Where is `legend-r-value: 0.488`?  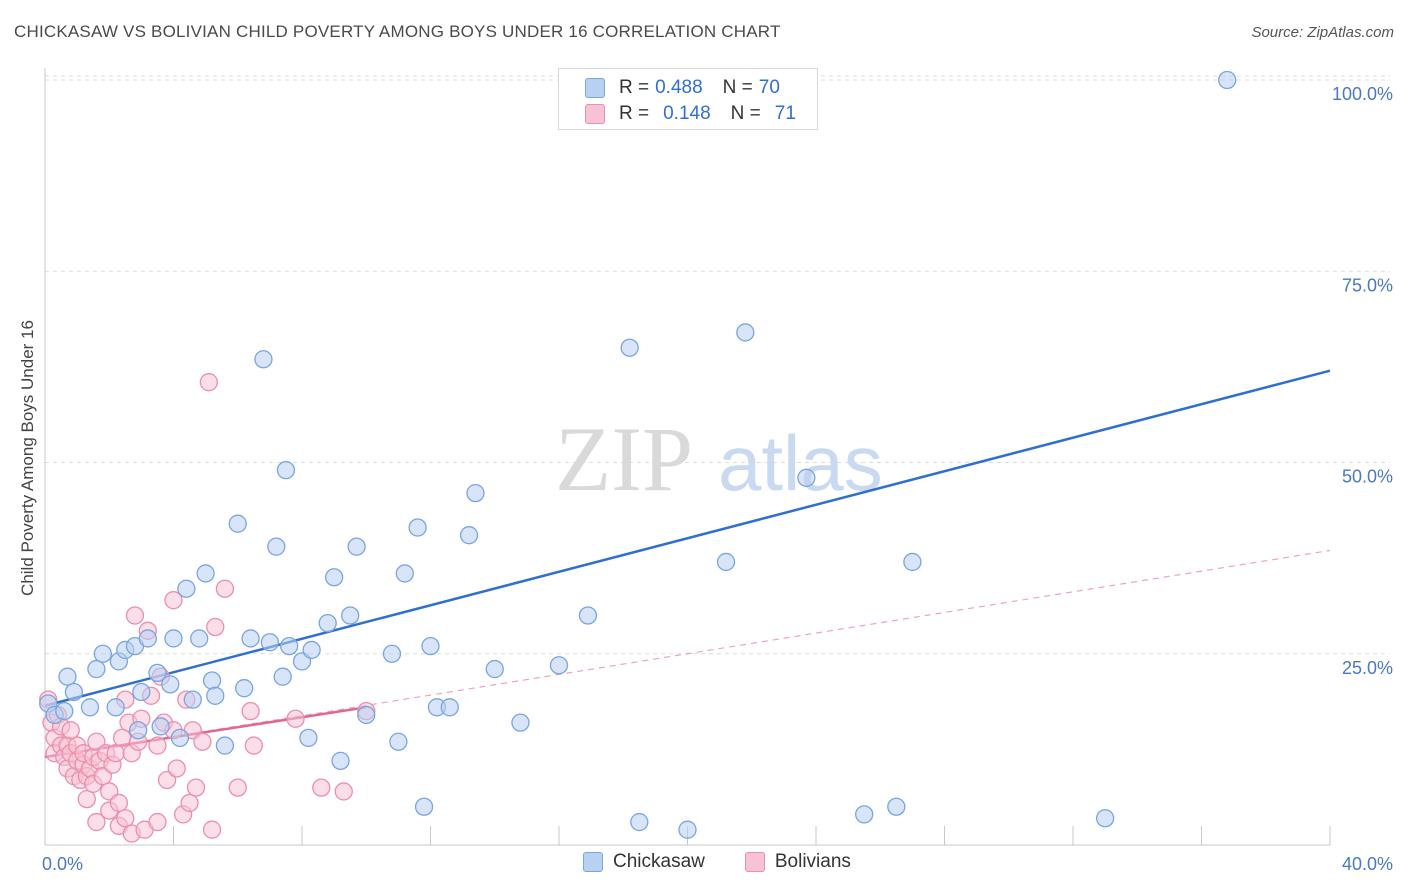
legend-r-value: 0.488 is located at coordinates (679, 87).